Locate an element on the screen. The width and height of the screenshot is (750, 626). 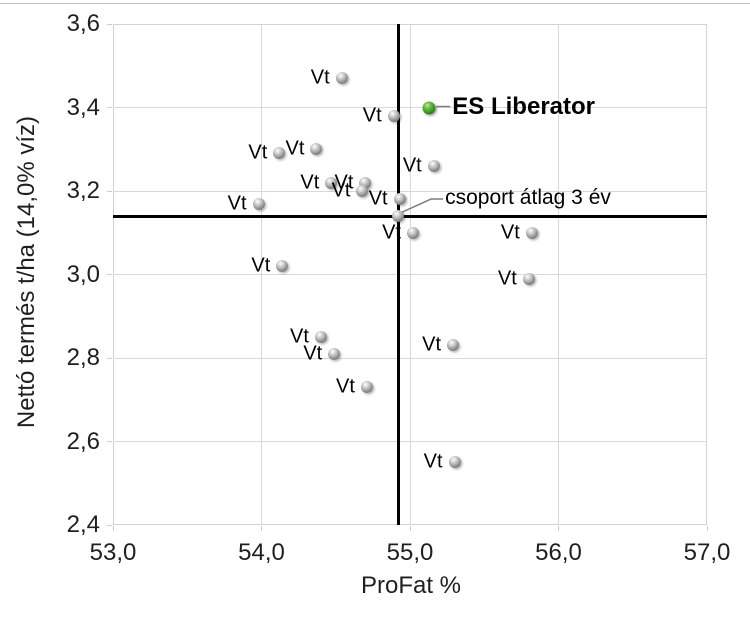
x-tick-label: 55,0 is located at coordinates (410, 552).